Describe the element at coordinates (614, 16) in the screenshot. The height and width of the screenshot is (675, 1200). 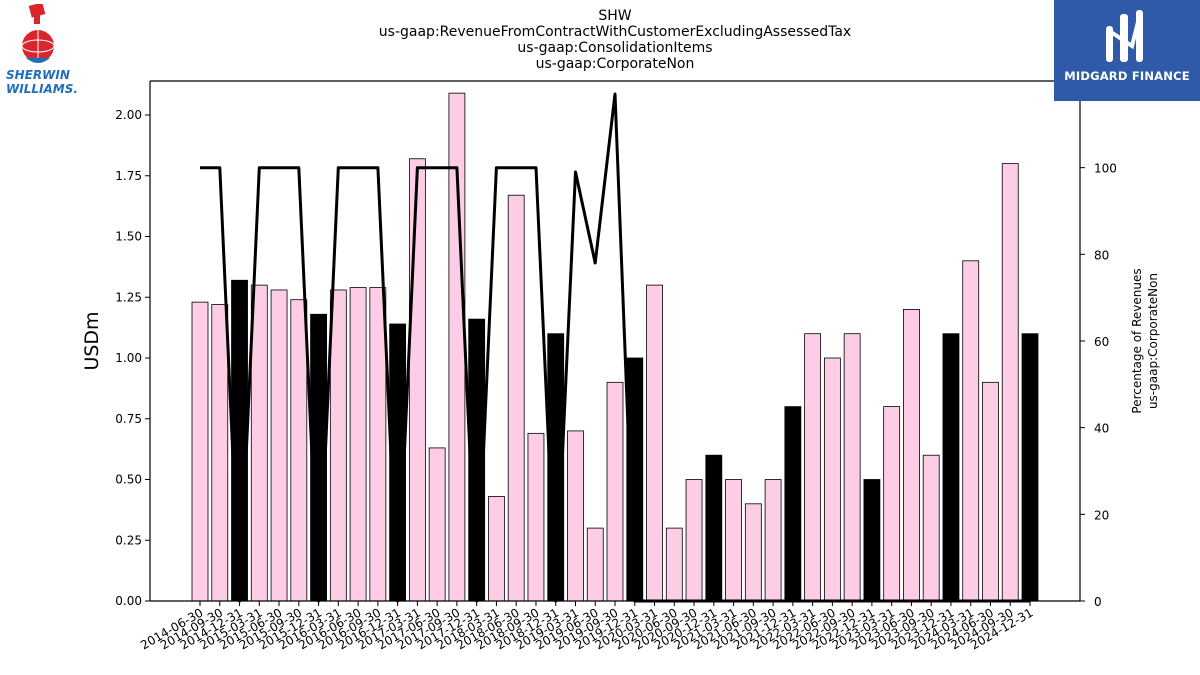
I see `title-line-1: SHW` at that location.